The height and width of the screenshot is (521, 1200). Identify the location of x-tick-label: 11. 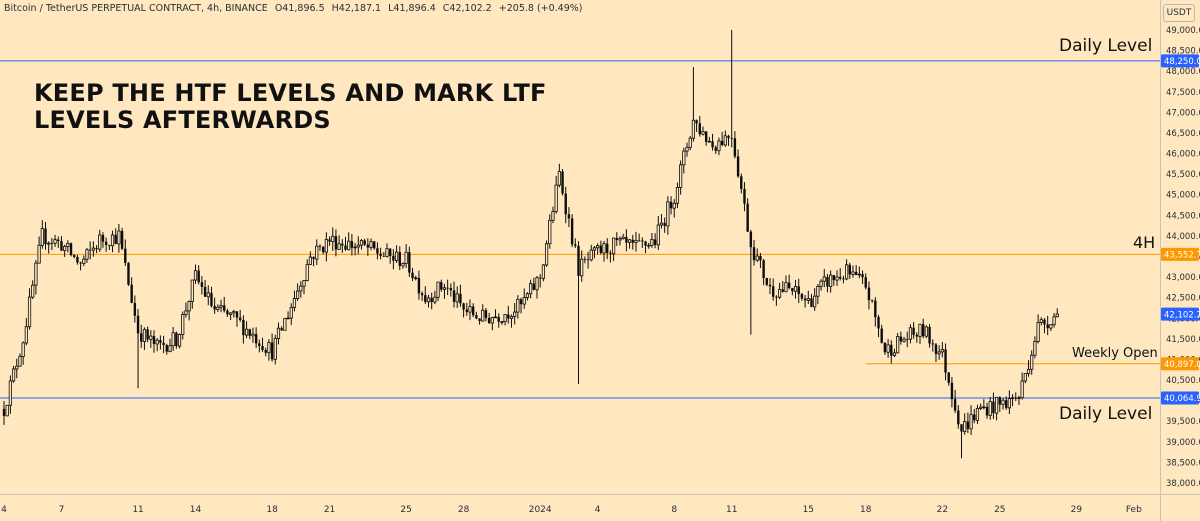
(731, 510).